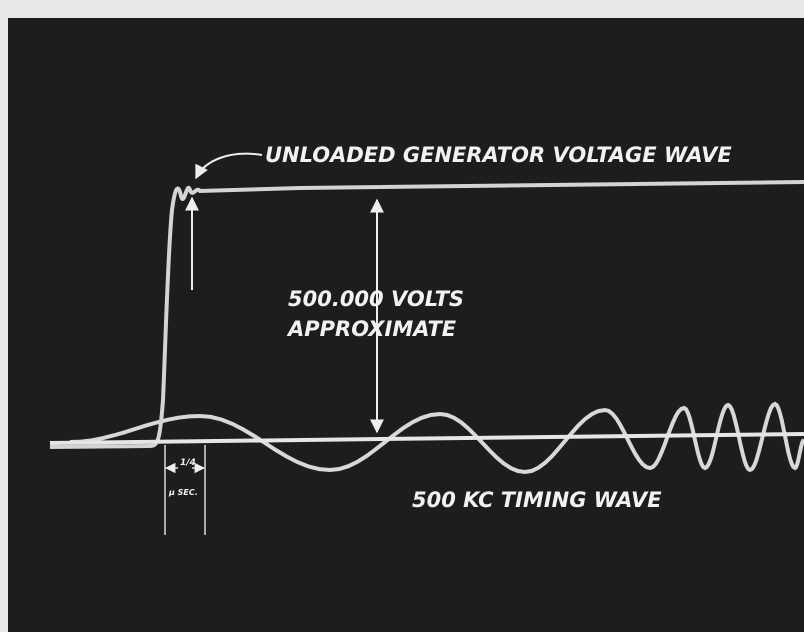  I want to click on interval-label: μ SEC., so click(183, 492).